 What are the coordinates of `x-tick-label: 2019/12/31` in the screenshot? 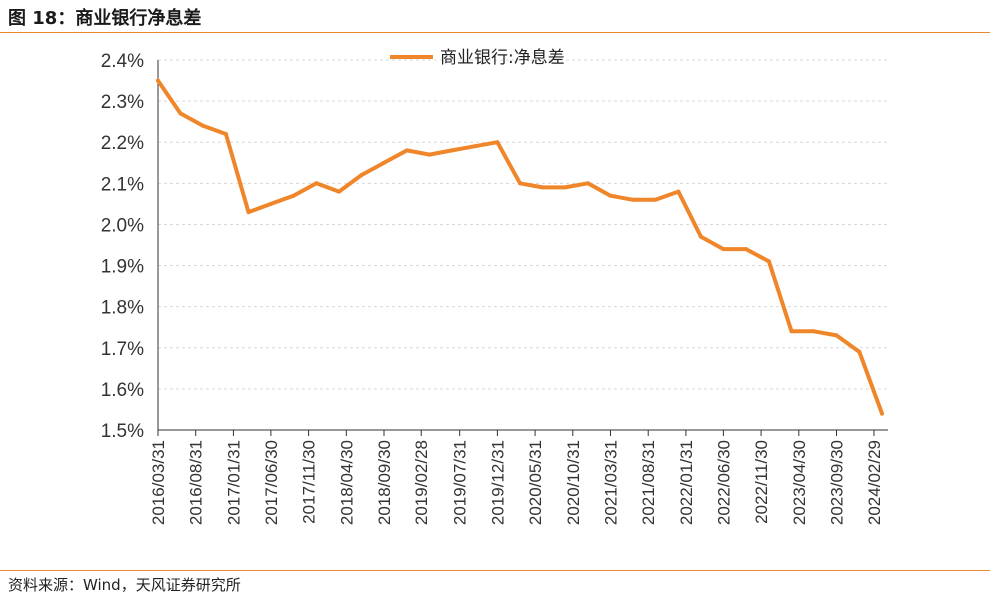 It's located at (497, 482).